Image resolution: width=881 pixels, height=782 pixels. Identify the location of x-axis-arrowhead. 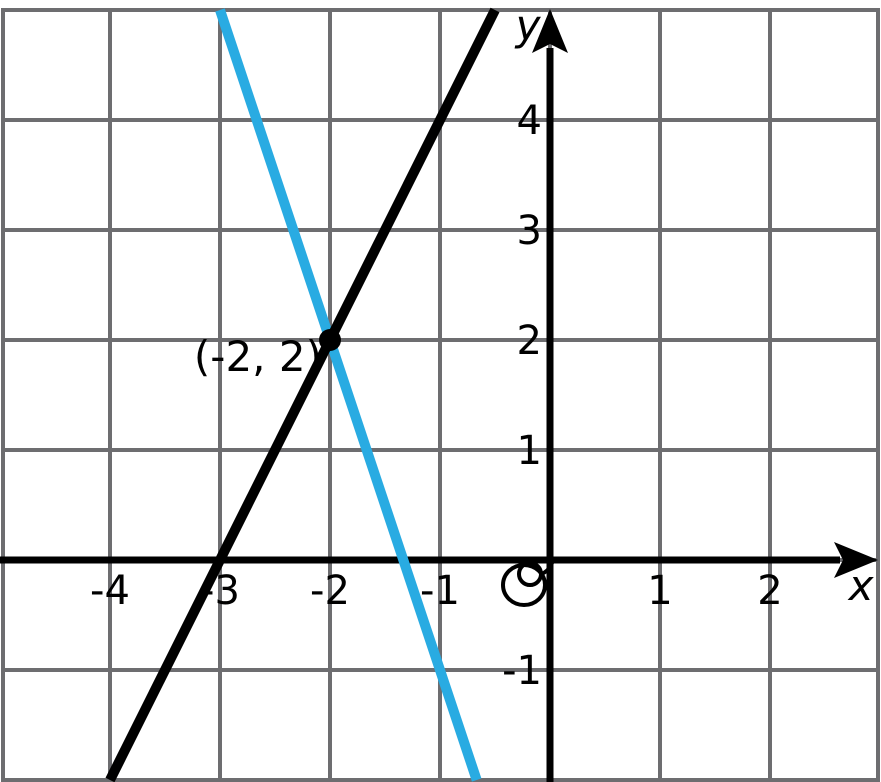
(856, 560).